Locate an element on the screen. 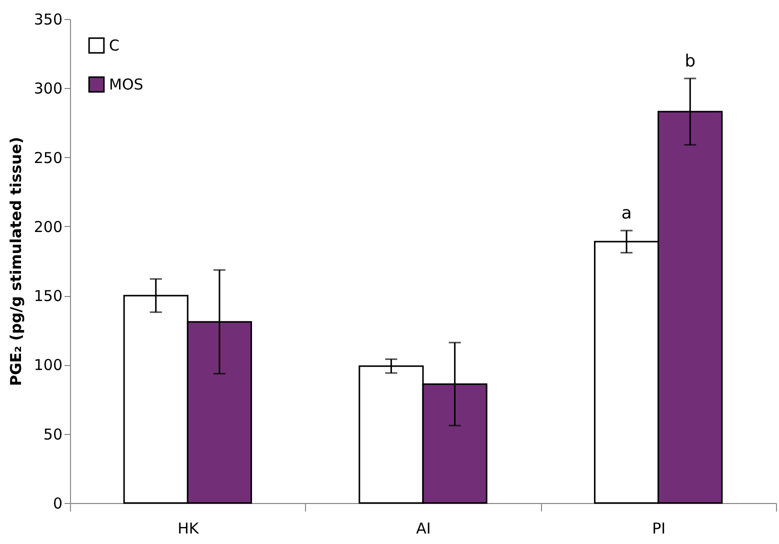  legend-label: MOS is located at coordinates (126, 85).